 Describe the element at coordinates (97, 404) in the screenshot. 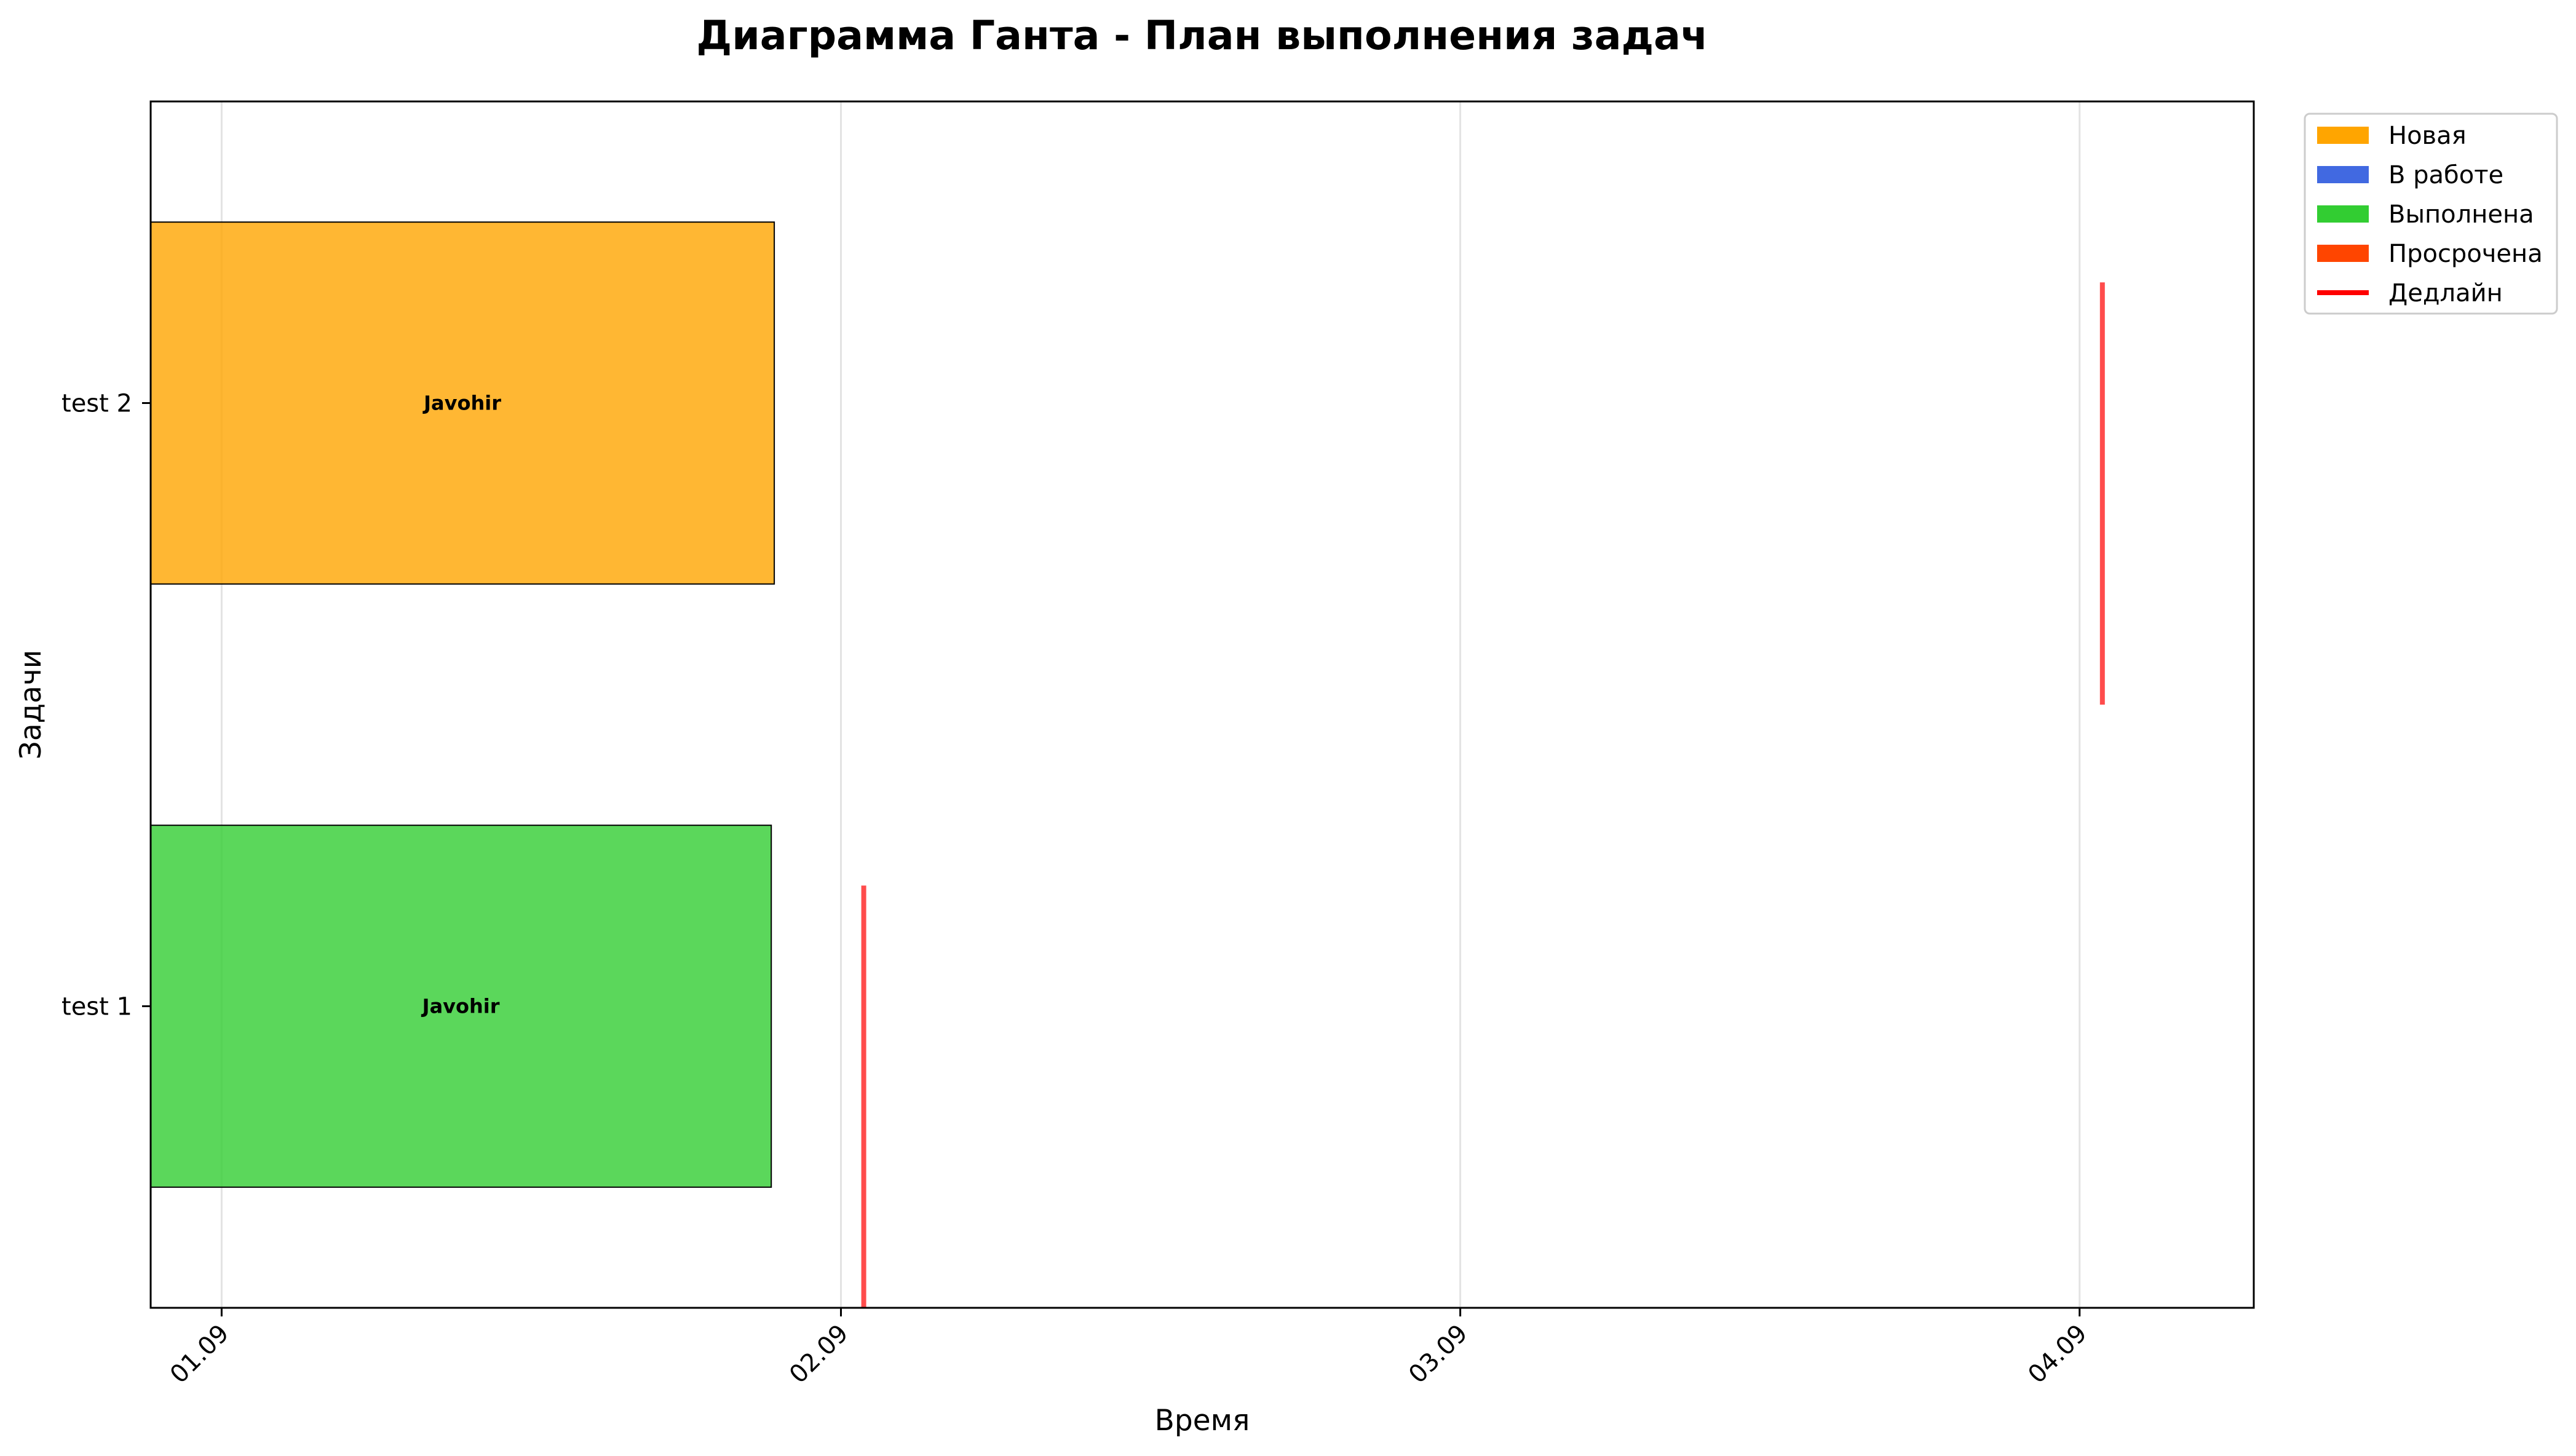

I see `y-tick-label: test 2` at that location.